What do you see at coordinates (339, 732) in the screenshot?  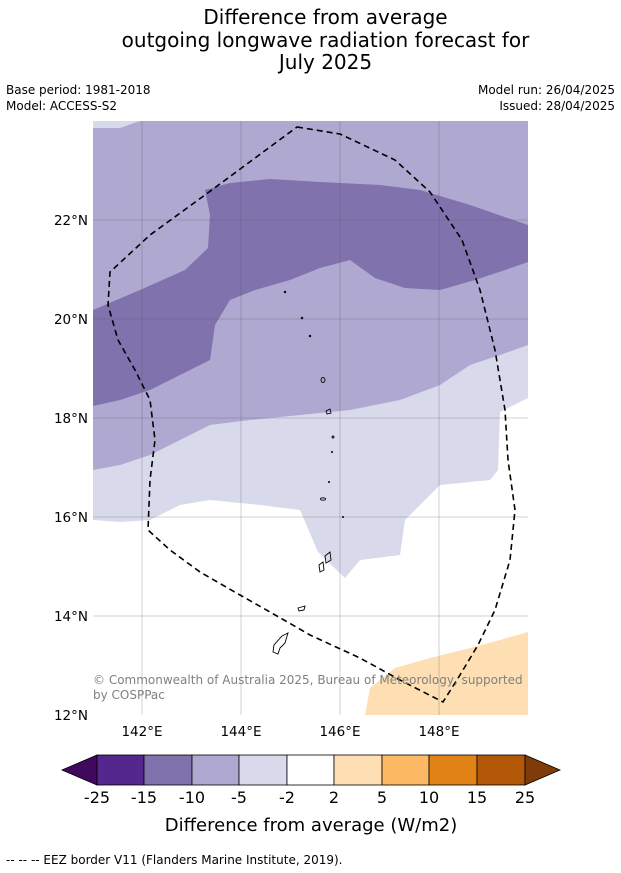 I see `lon-label-146: 146°E` at bounding box center [339, 732].